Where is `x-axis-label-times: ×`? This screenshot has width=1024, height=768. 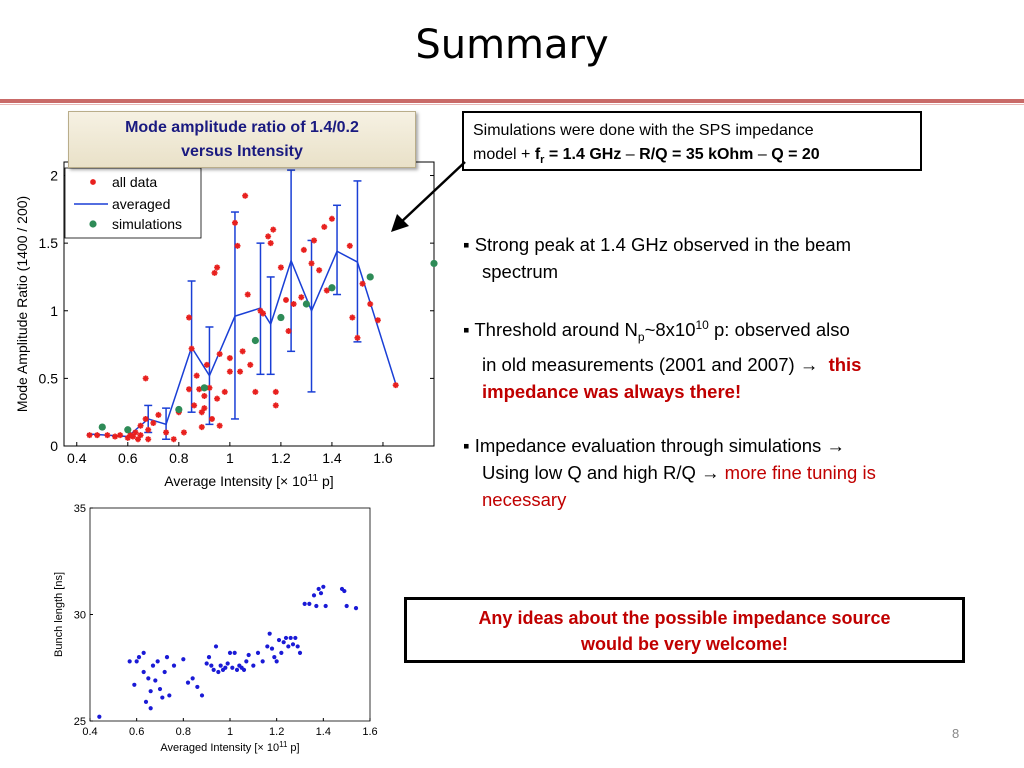 x-axis-label-times: × is located at coordinates (284, 481).